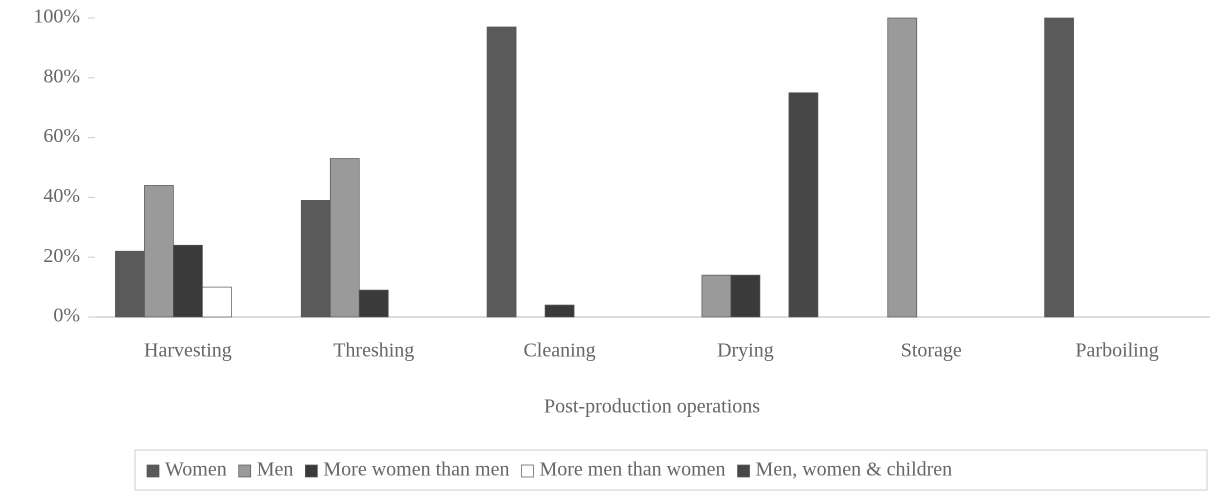 The height and width of the screenshot is (494, 1219). Describe the element at coordinates (61, 136) in the screenshot. I see `y-tick-label: 60%` at that location.